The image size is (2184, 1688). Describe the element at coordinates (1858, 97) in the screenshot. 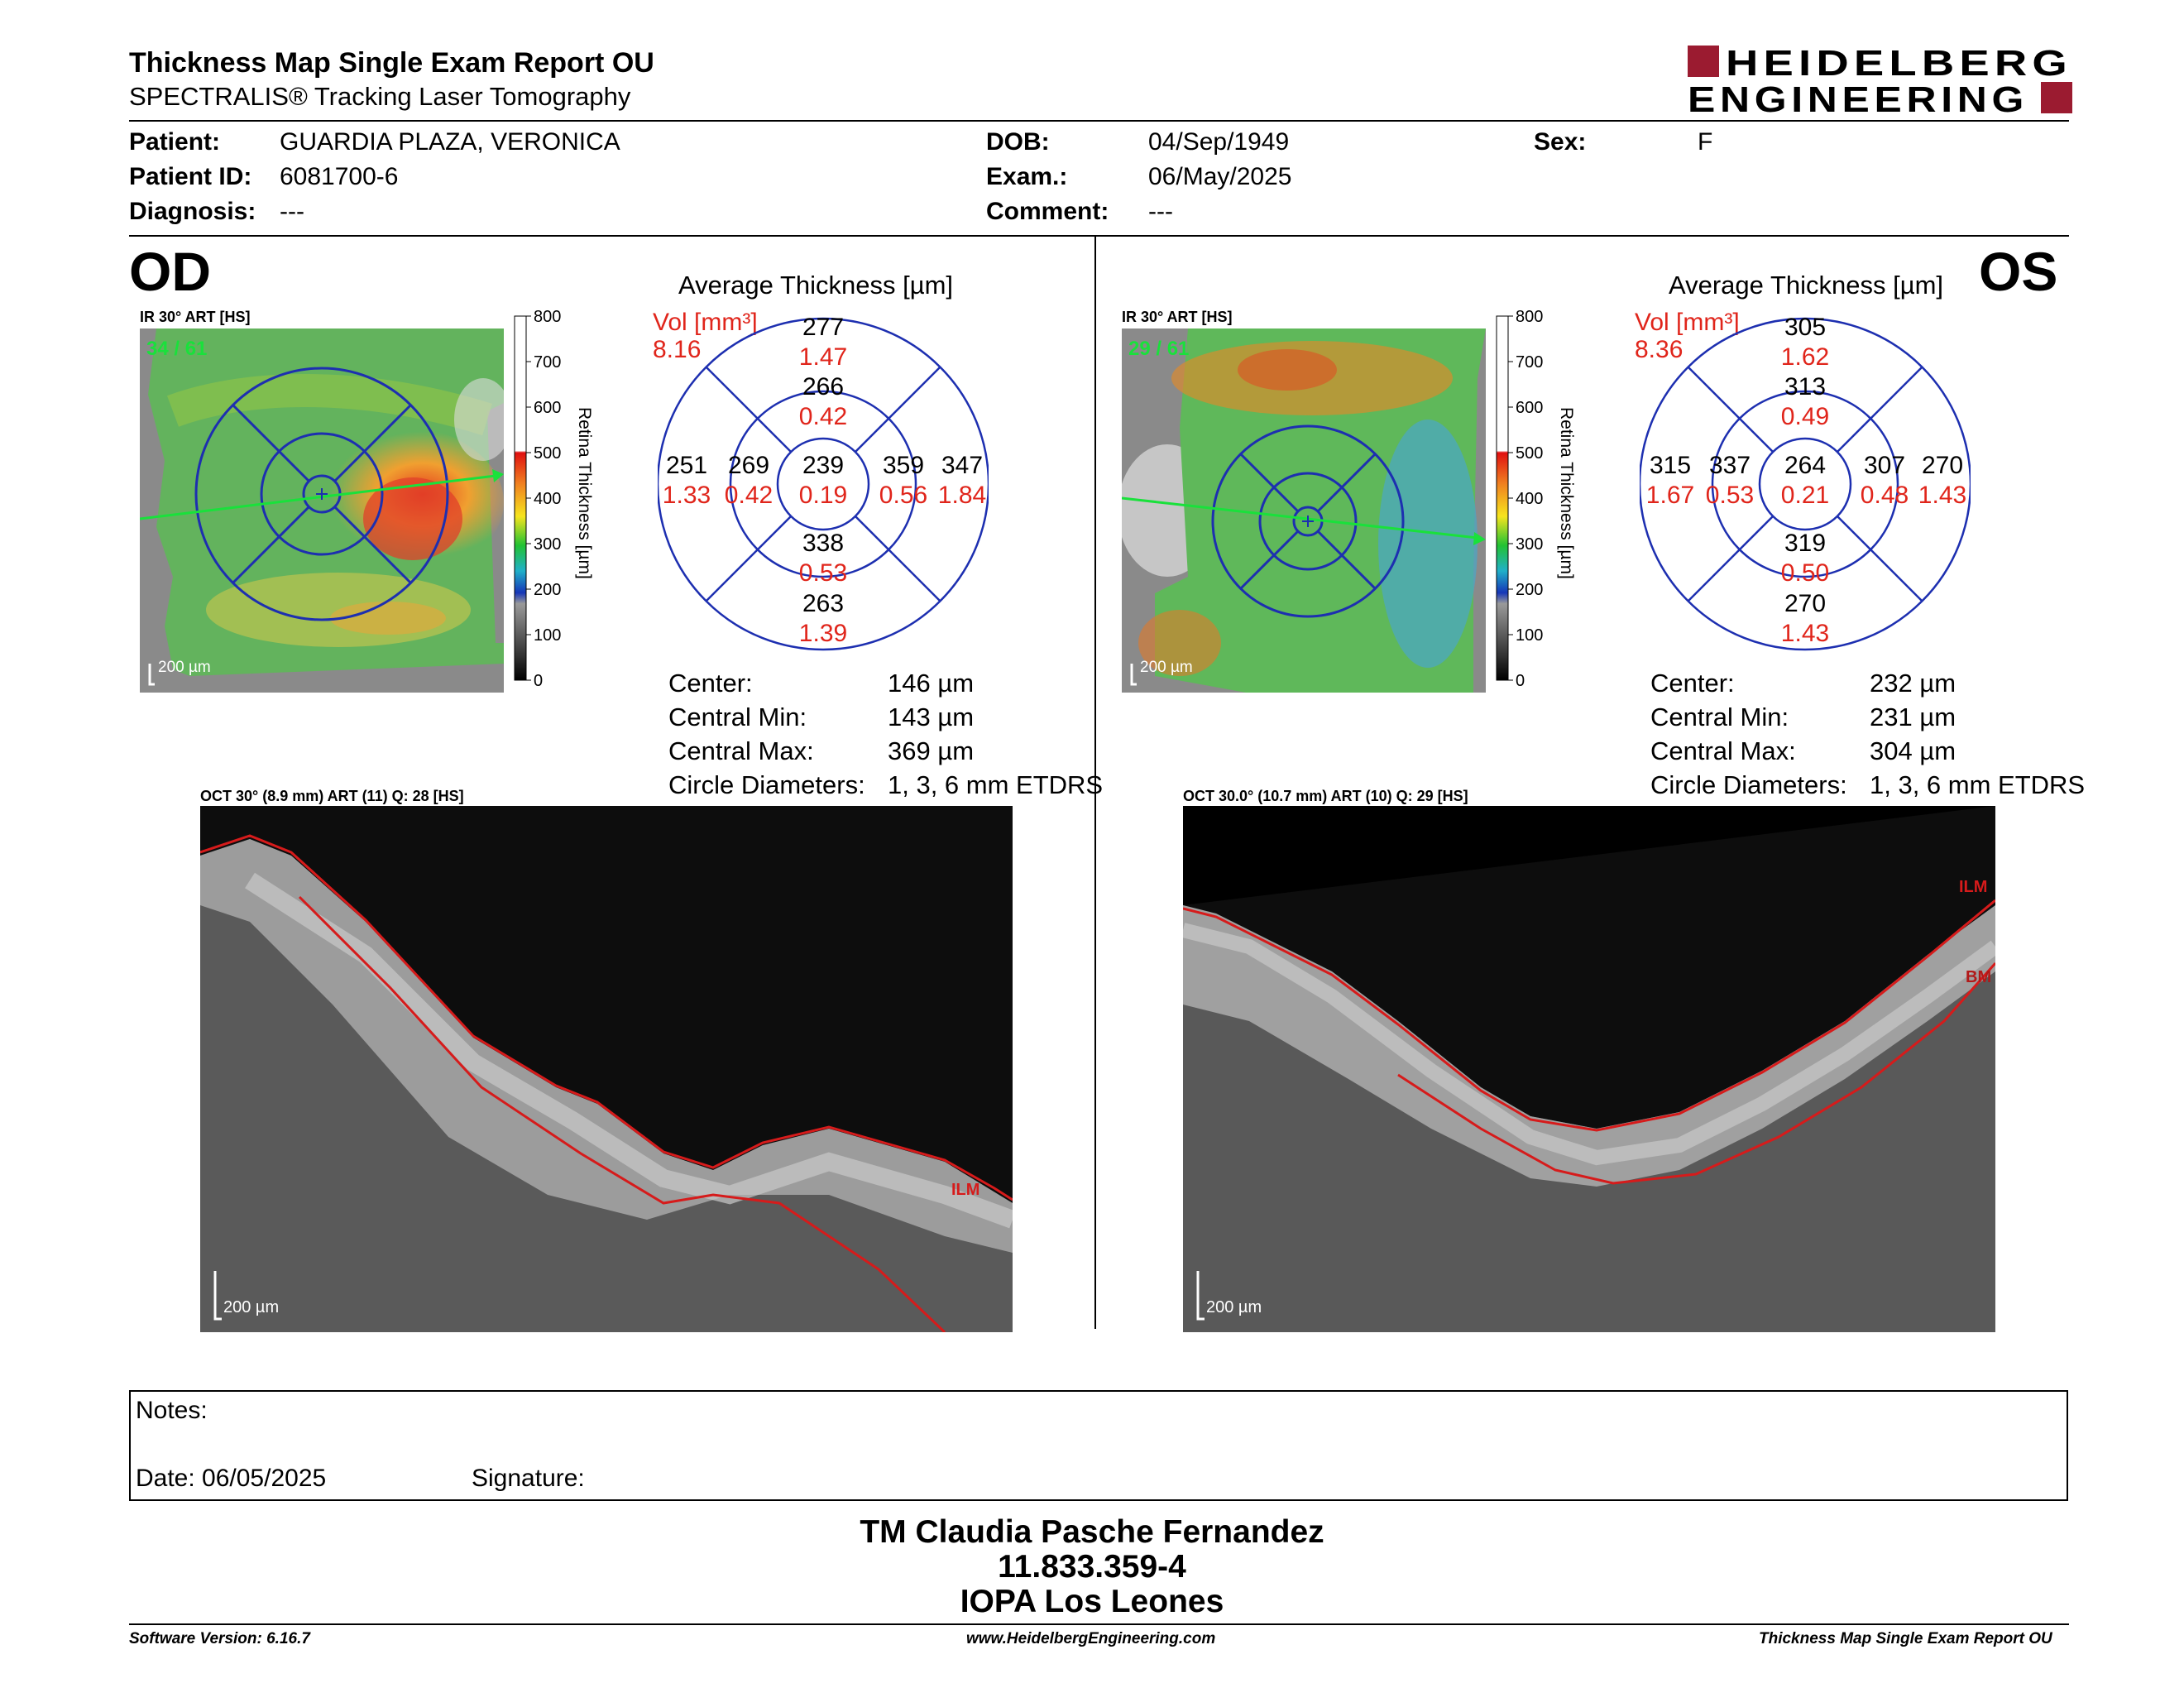

I see `svg-text: ENGINEERING` at that location.